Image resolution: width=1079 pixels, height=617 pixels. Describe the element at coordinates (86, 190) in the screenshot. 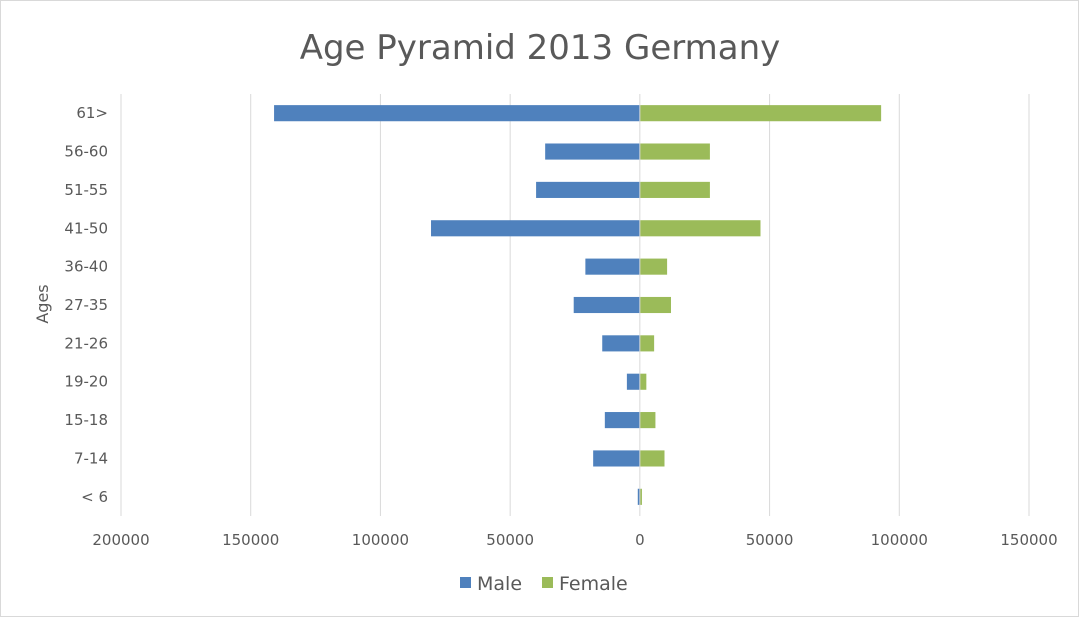

I see `y-tick-label: 51-55` at that location.